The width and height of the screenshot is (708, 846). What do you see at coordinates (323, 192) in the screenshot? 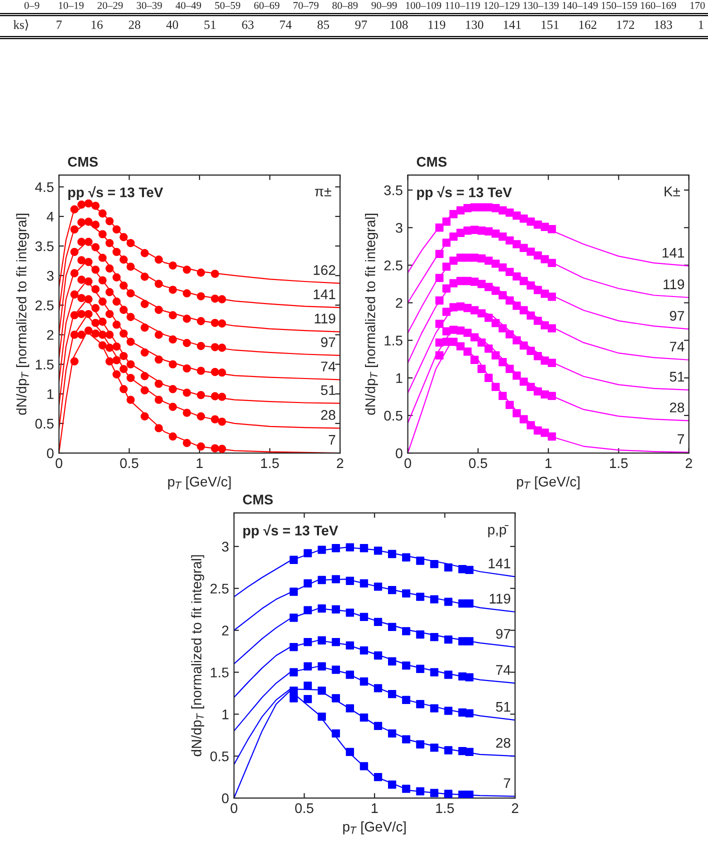
I see `annotation: π±` at bounding box center [323, 192].